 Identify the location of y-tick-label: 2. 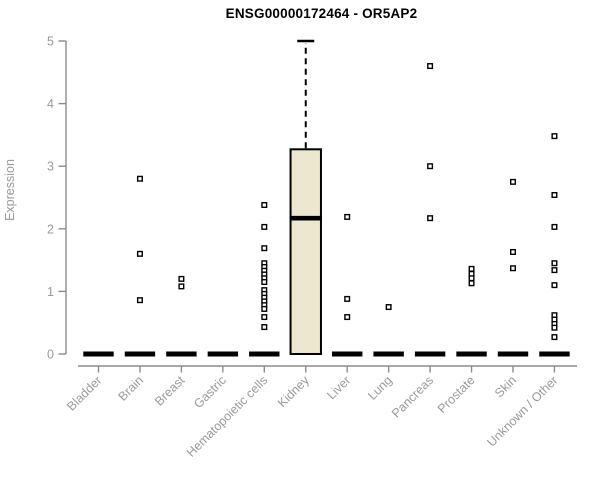
(50, 229).